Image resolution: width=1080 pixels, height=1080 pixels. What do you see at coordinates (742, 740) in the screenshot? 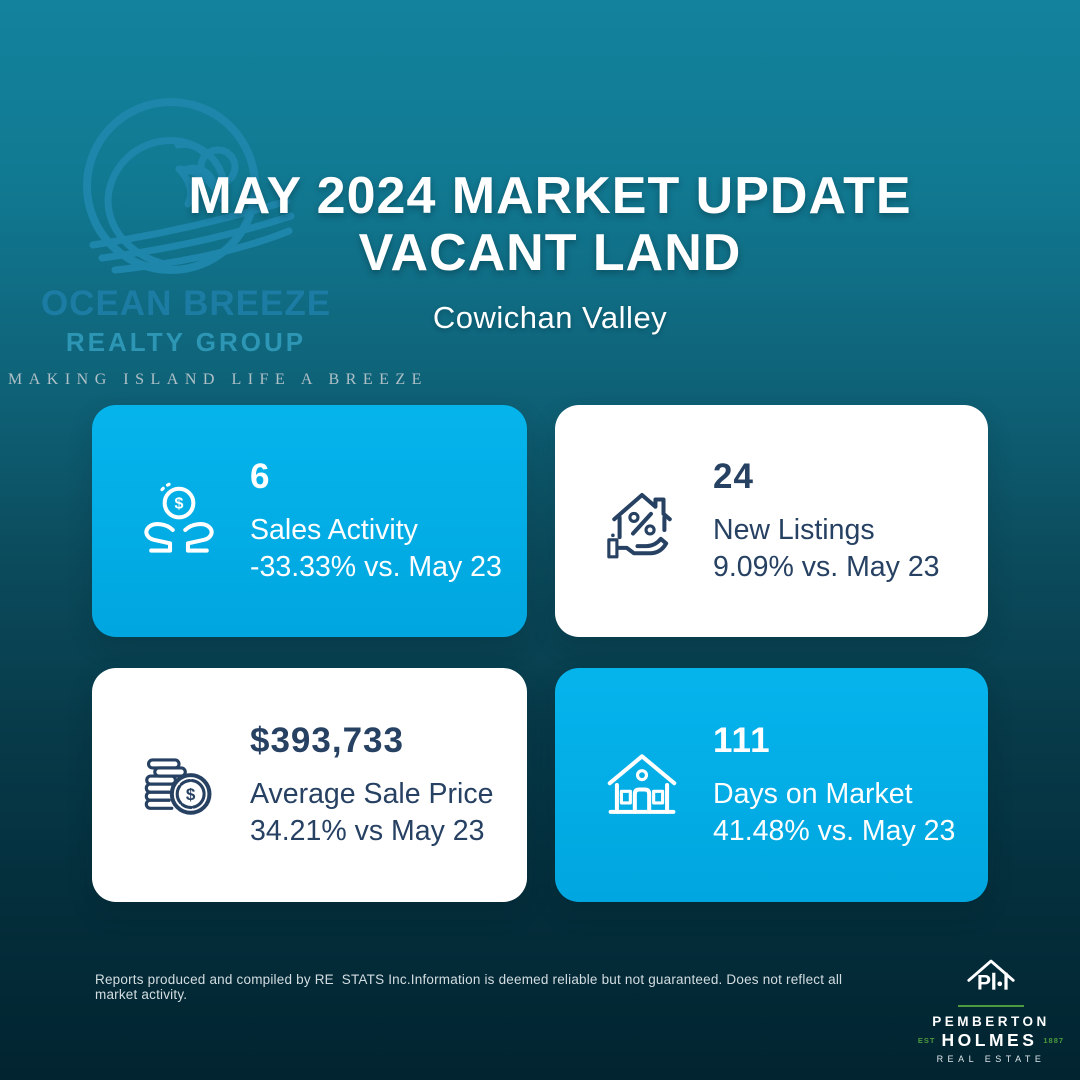
I see `days-on-market-value: 111` at bounding box center [742, 740].